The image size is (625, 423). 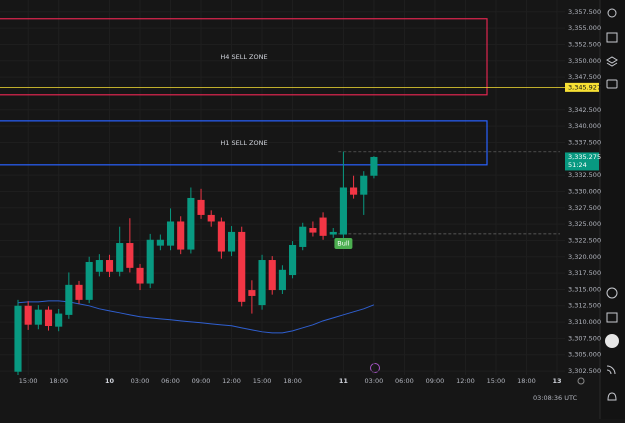 I want to click on signal-label: Bull, so click(x=343, y=244).